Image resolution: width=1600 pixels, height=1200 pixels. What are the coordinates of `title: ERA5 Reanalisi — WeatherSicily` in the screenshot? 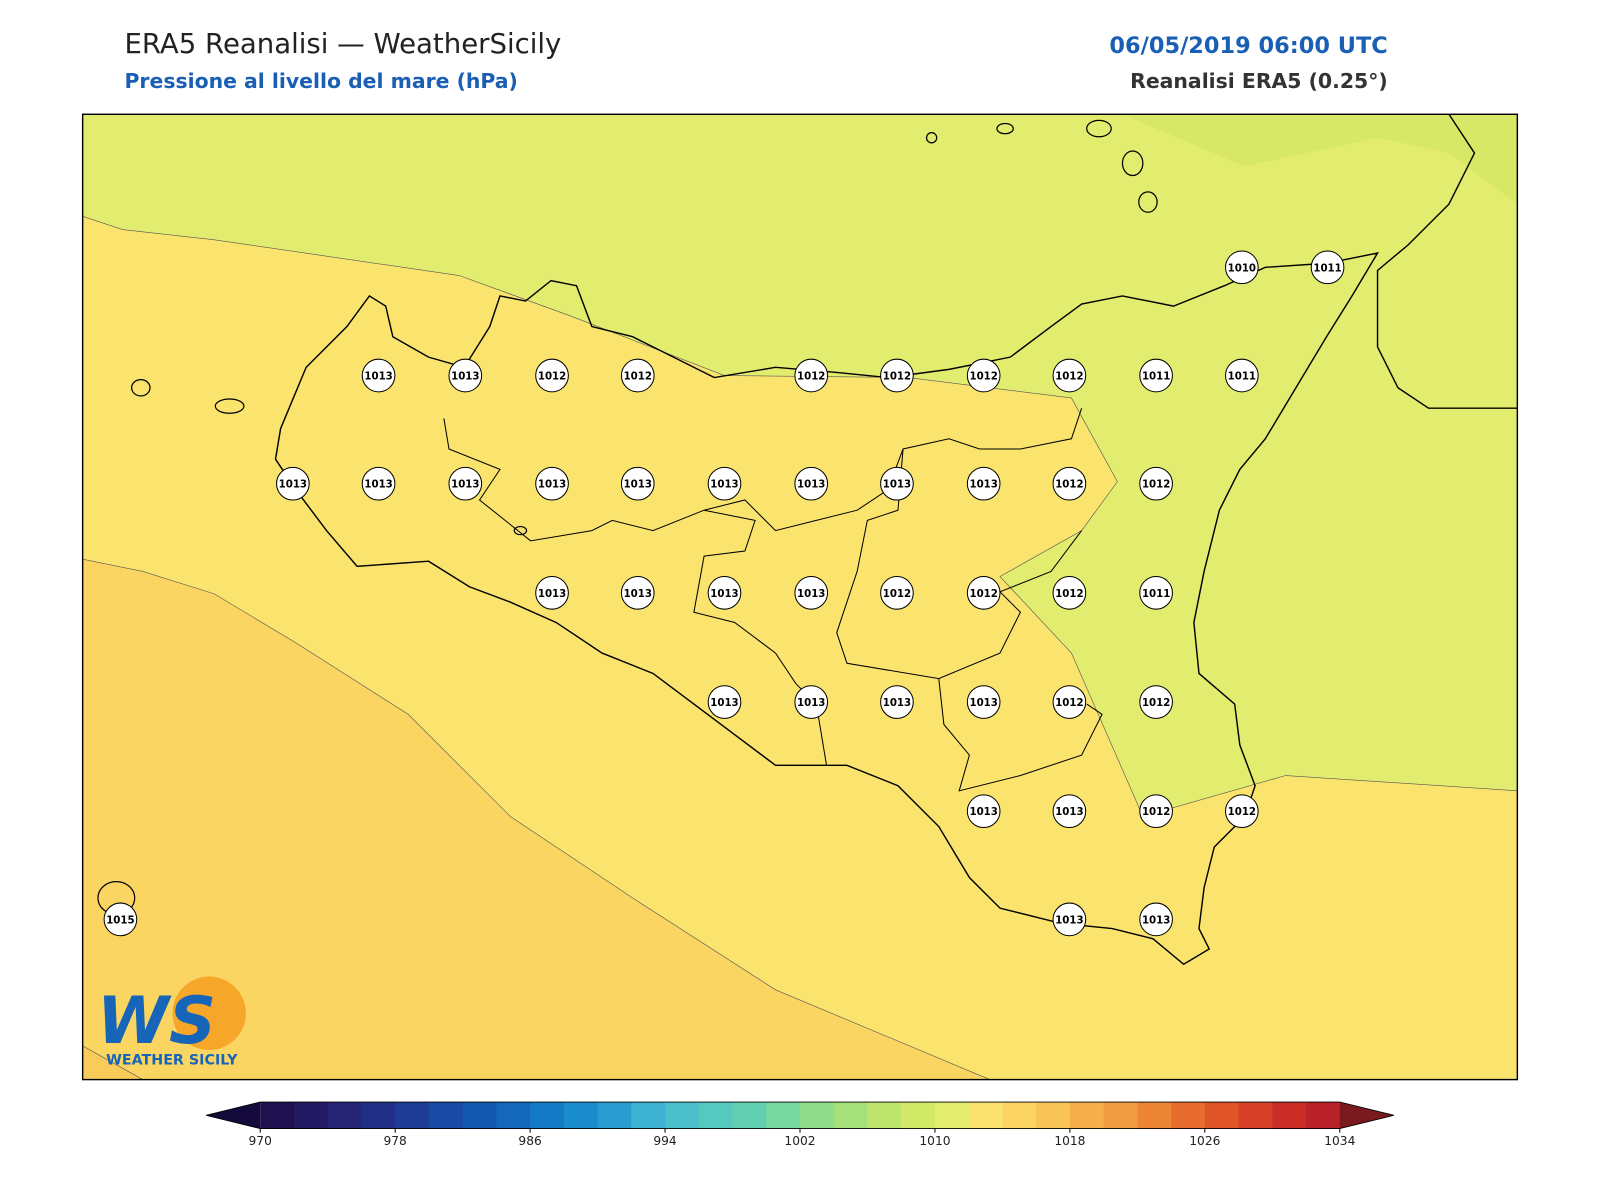 It's located at (342, 44).